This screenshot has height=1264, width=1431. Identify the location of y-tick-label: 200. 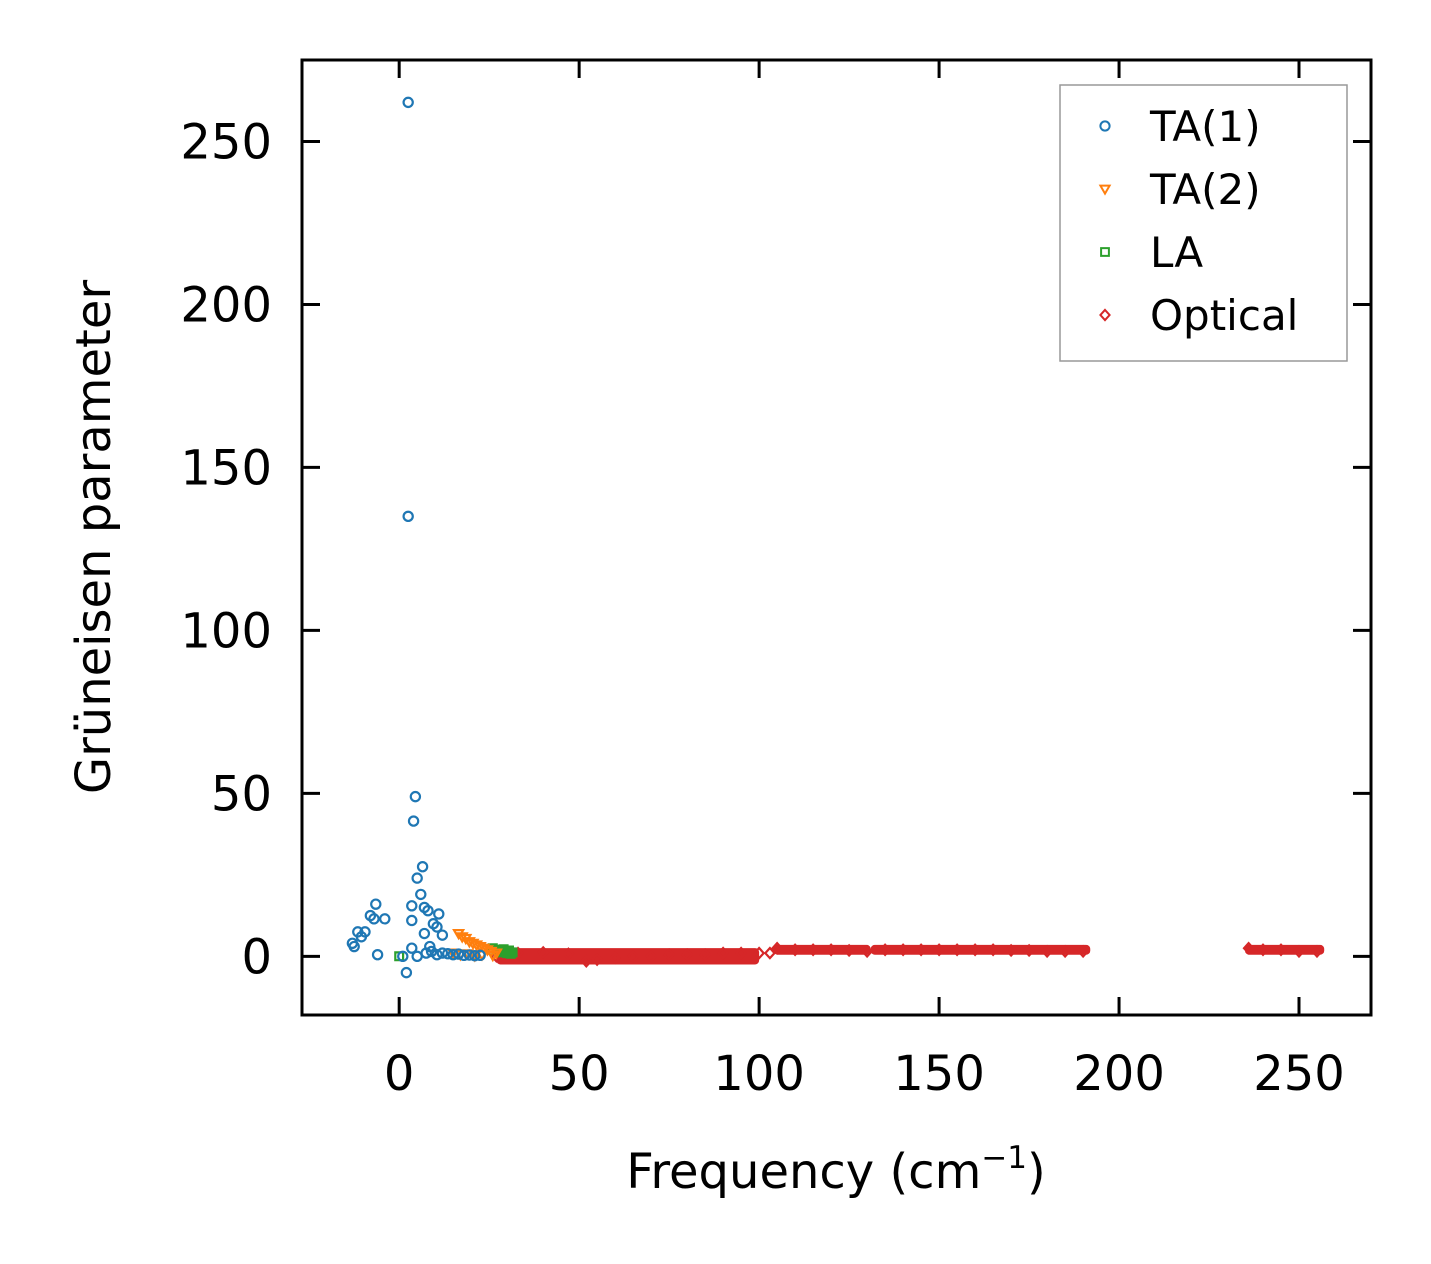
(226, 305).